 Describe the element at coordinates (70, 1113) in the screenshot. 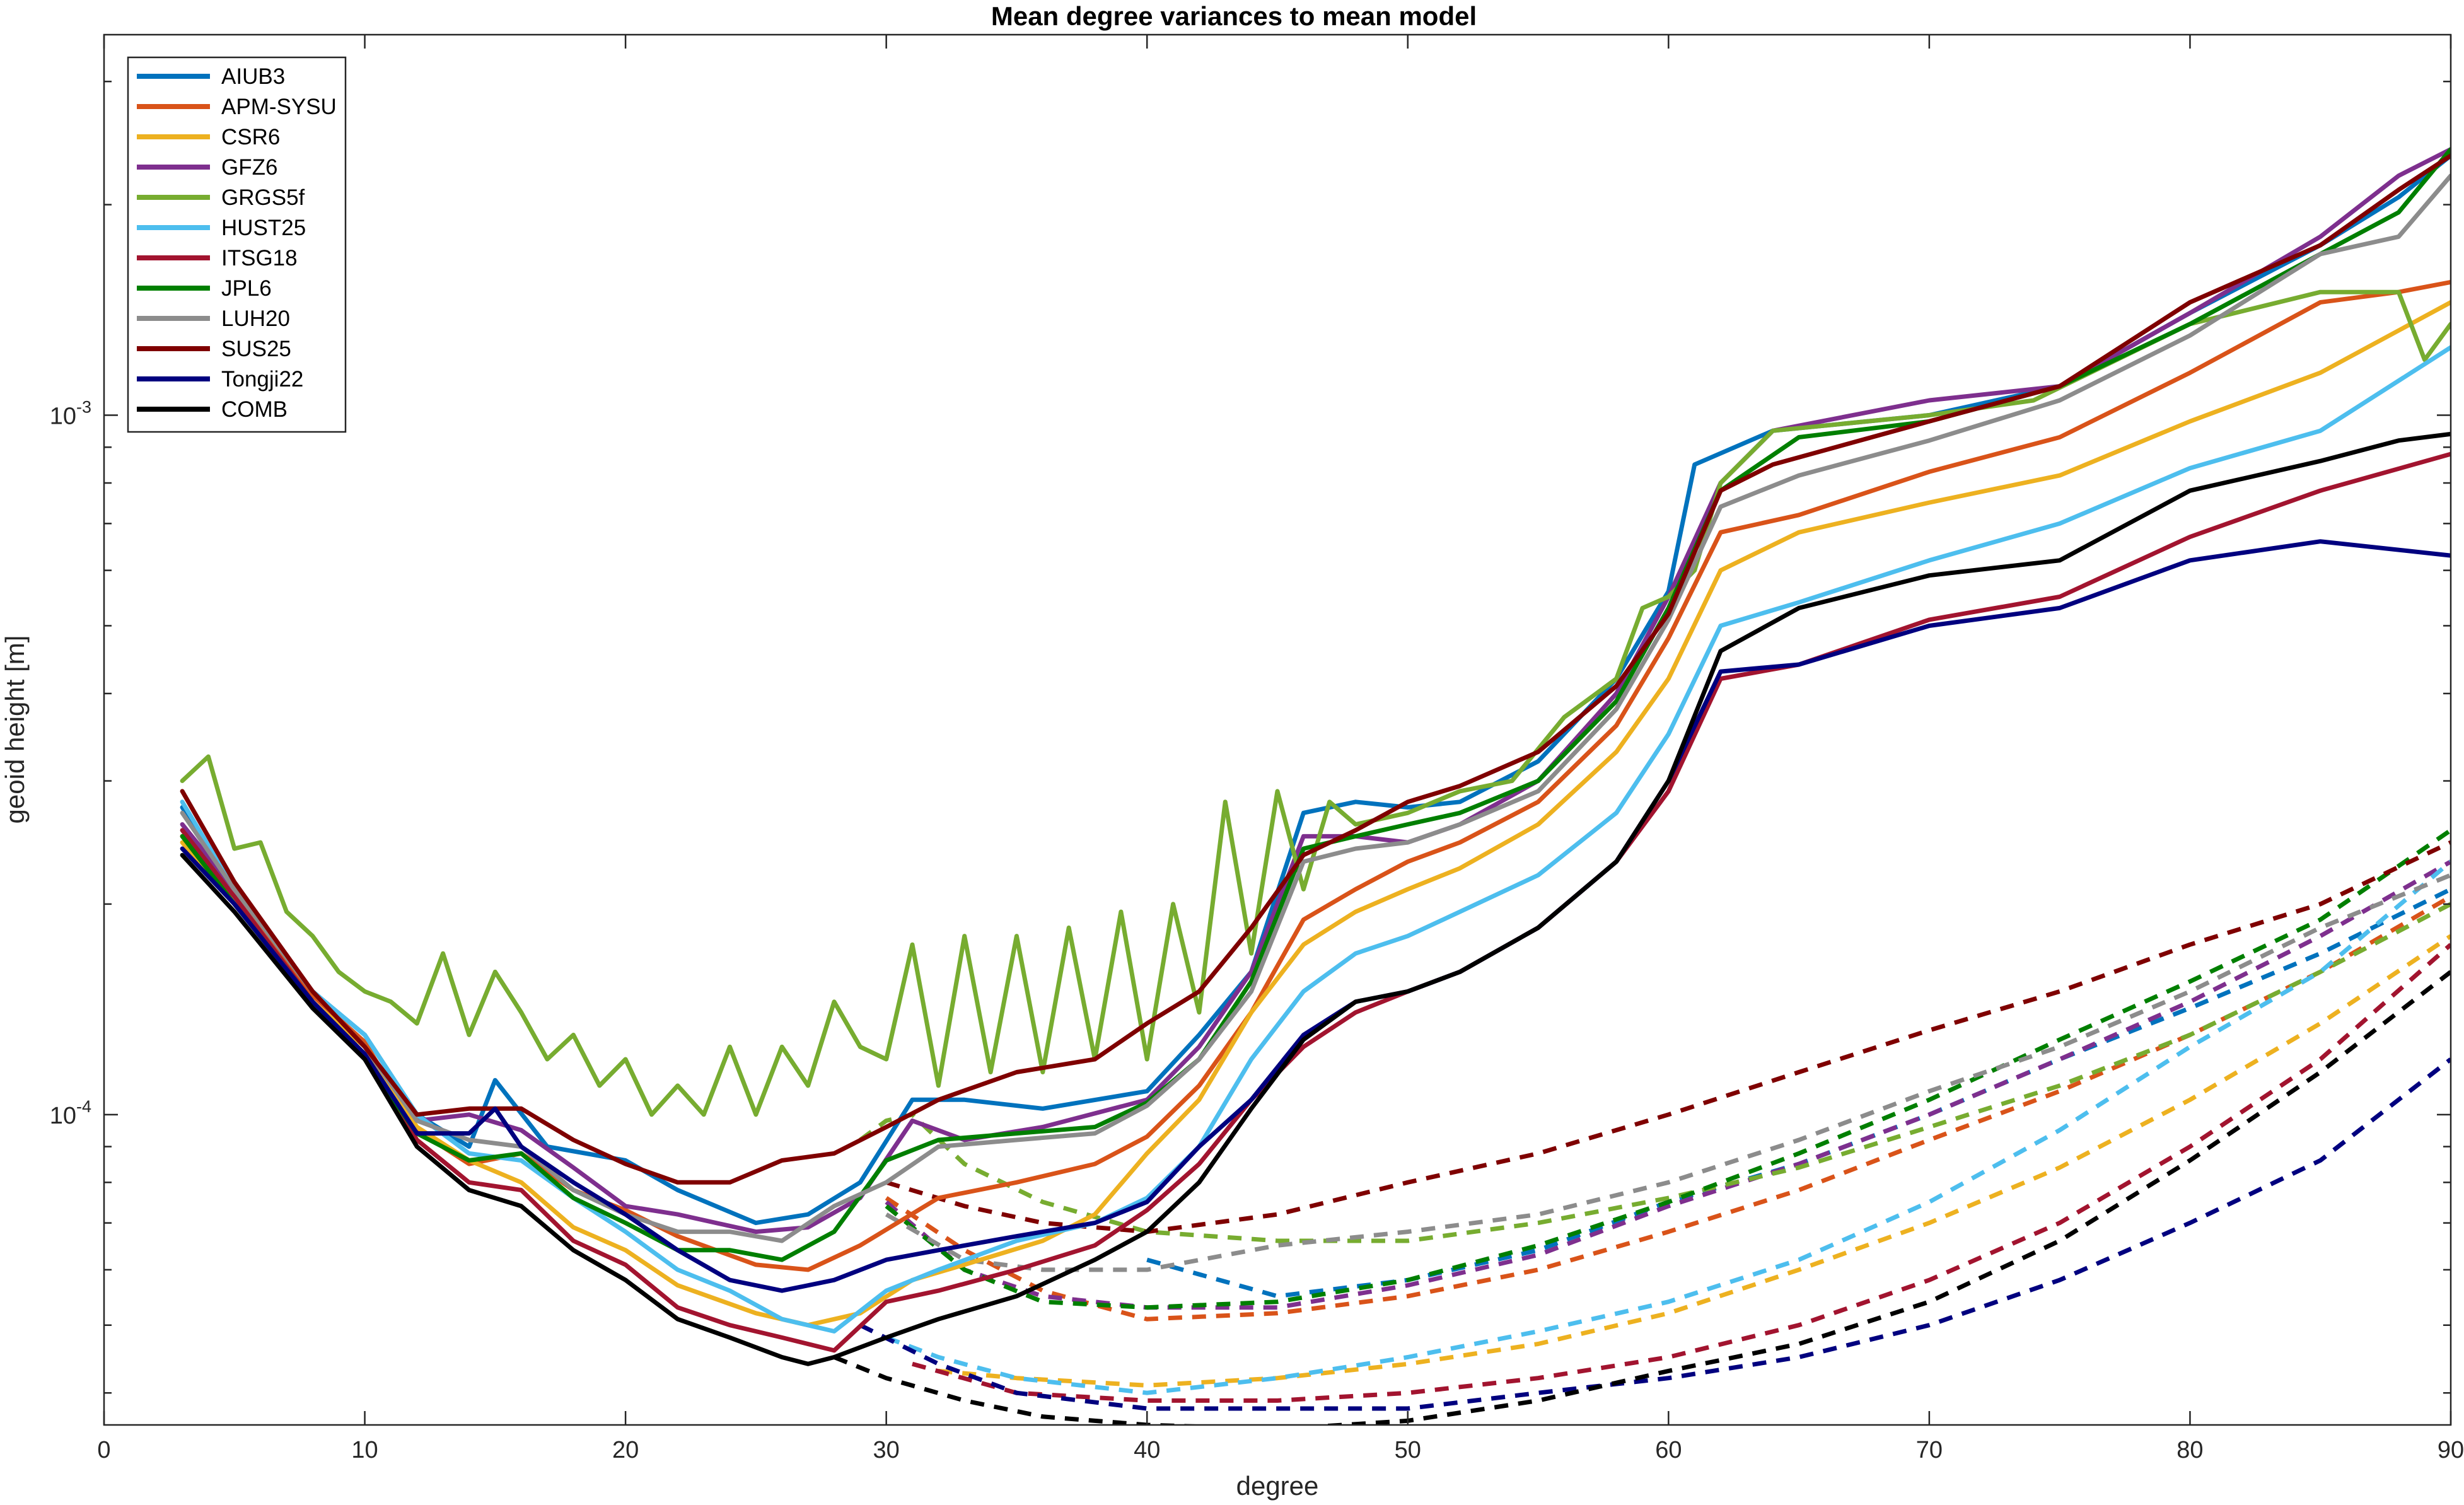

I see `y-tick-label: 10⁻⁴` at that location.